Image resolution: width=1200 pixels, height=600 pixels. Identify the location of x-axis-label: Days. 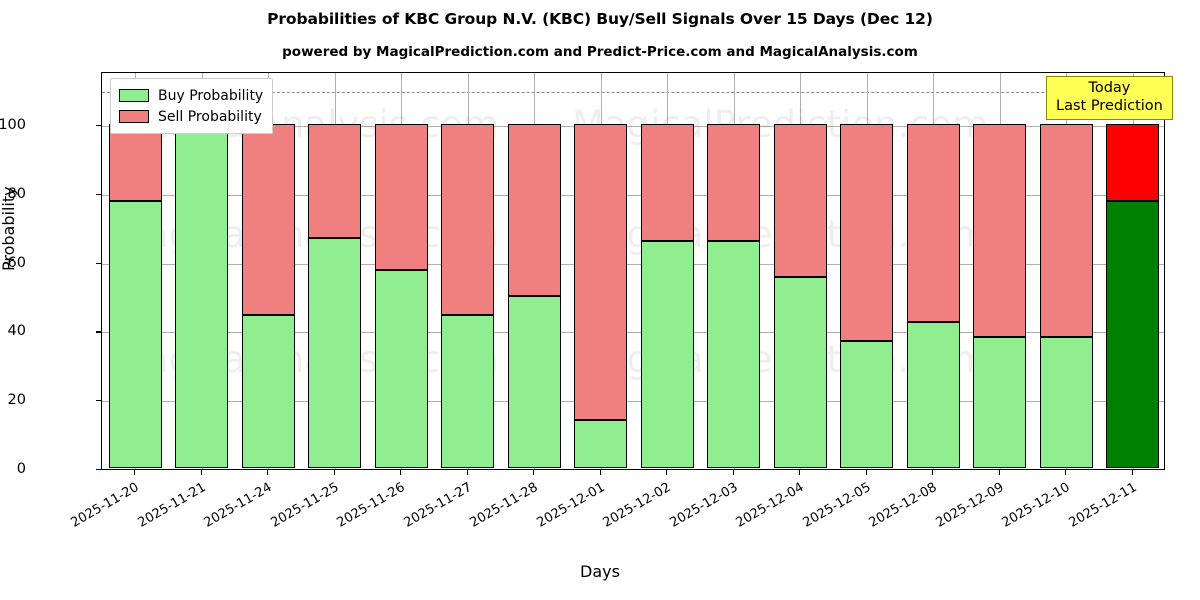
(600, 571).